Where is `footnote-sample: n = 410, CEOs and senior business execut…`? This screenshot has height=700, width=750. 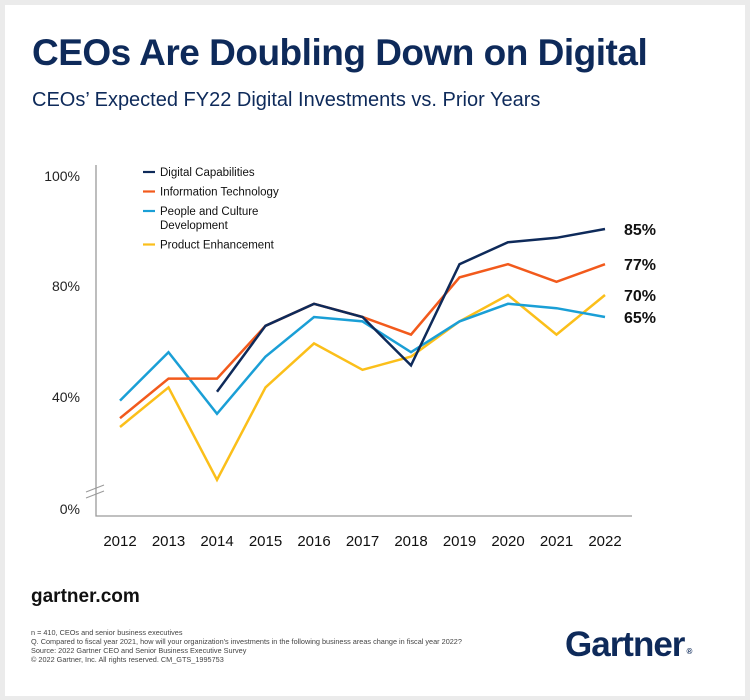 footnote-sample: n = 410, CEOs and senior business execut… is located at coordinates (107, 632).